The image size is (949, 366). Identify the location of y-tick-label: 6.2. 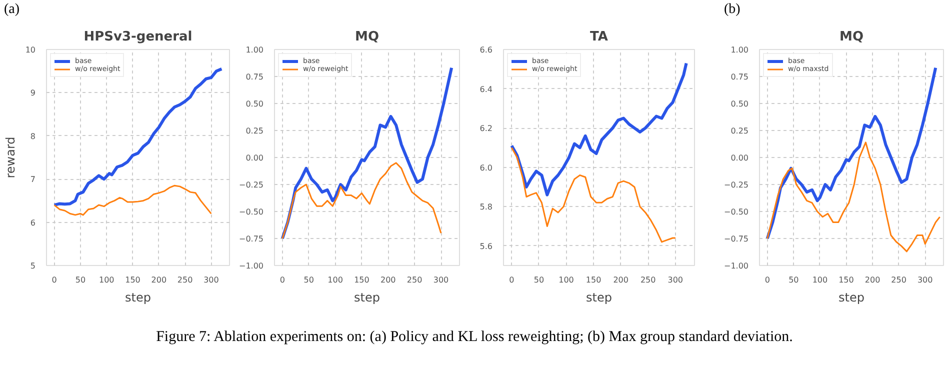
(486, 129).